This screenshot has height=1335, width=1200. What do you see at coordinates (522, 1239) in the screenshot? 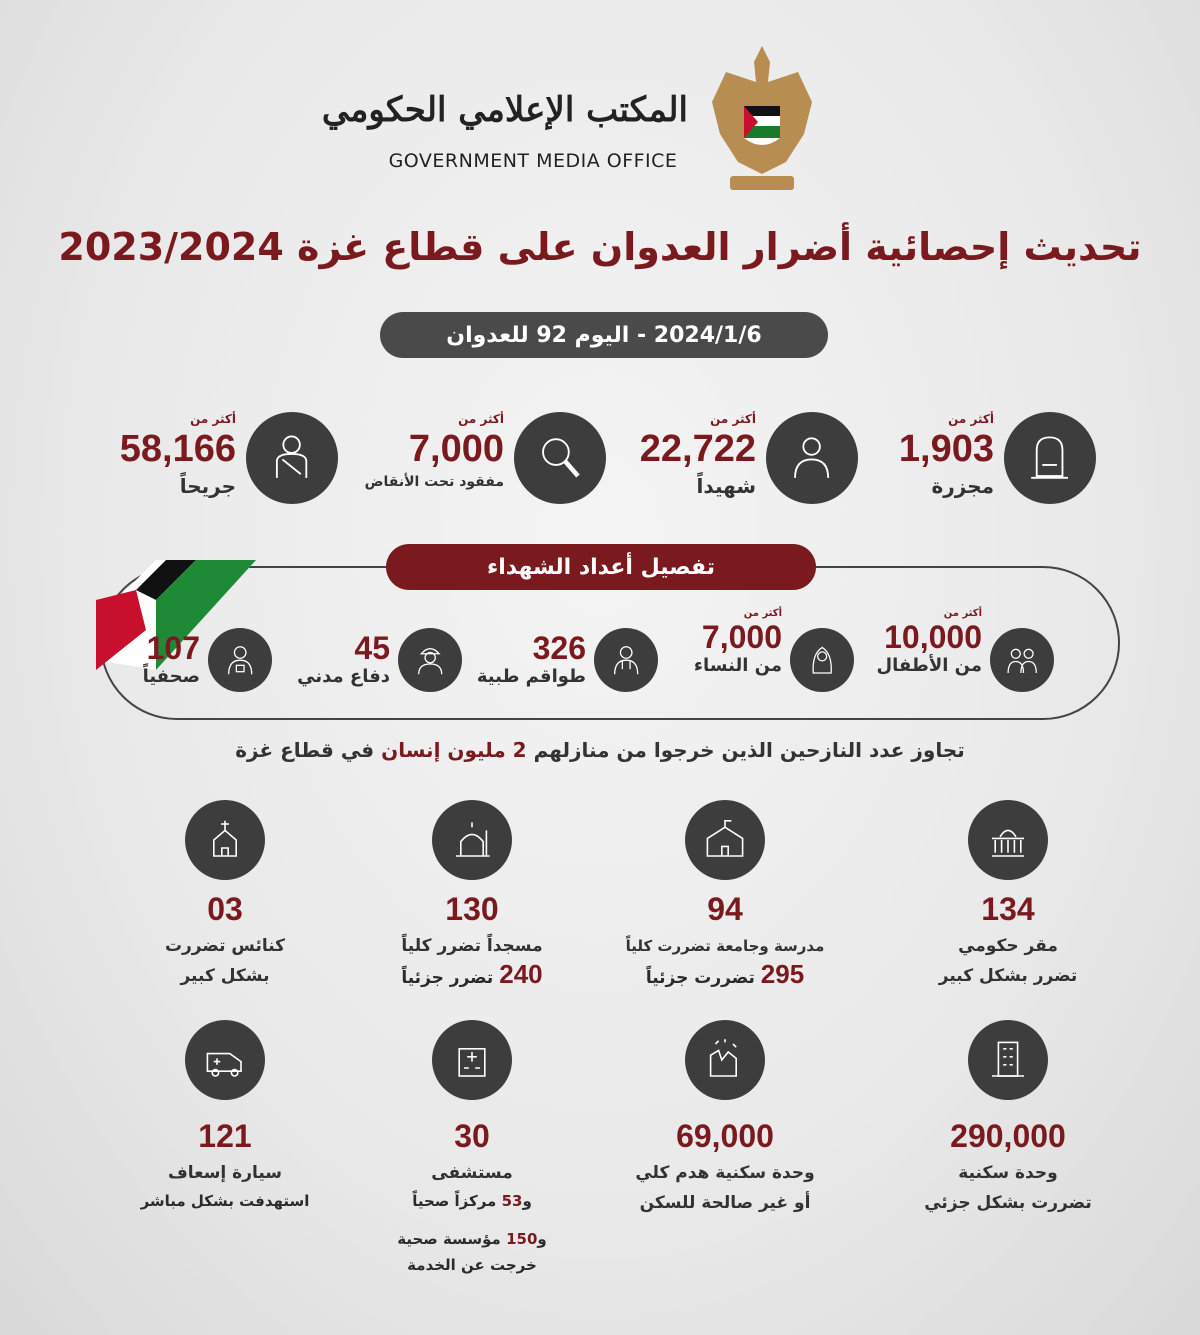
I see `health-institutions-count: 150` at bounding box center [522, 1239].